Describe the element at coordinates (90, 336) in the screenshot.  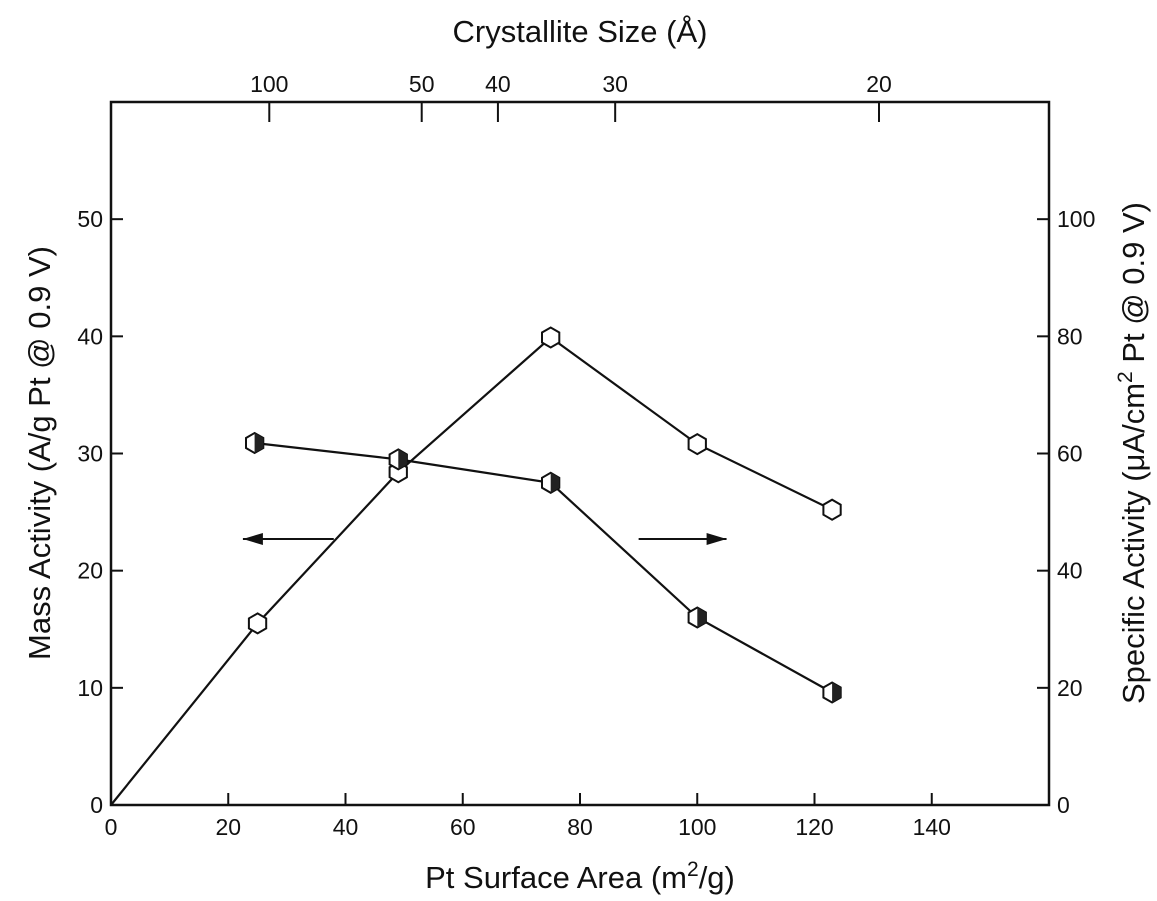
I see `y-left-tick-label: 40` at that location.